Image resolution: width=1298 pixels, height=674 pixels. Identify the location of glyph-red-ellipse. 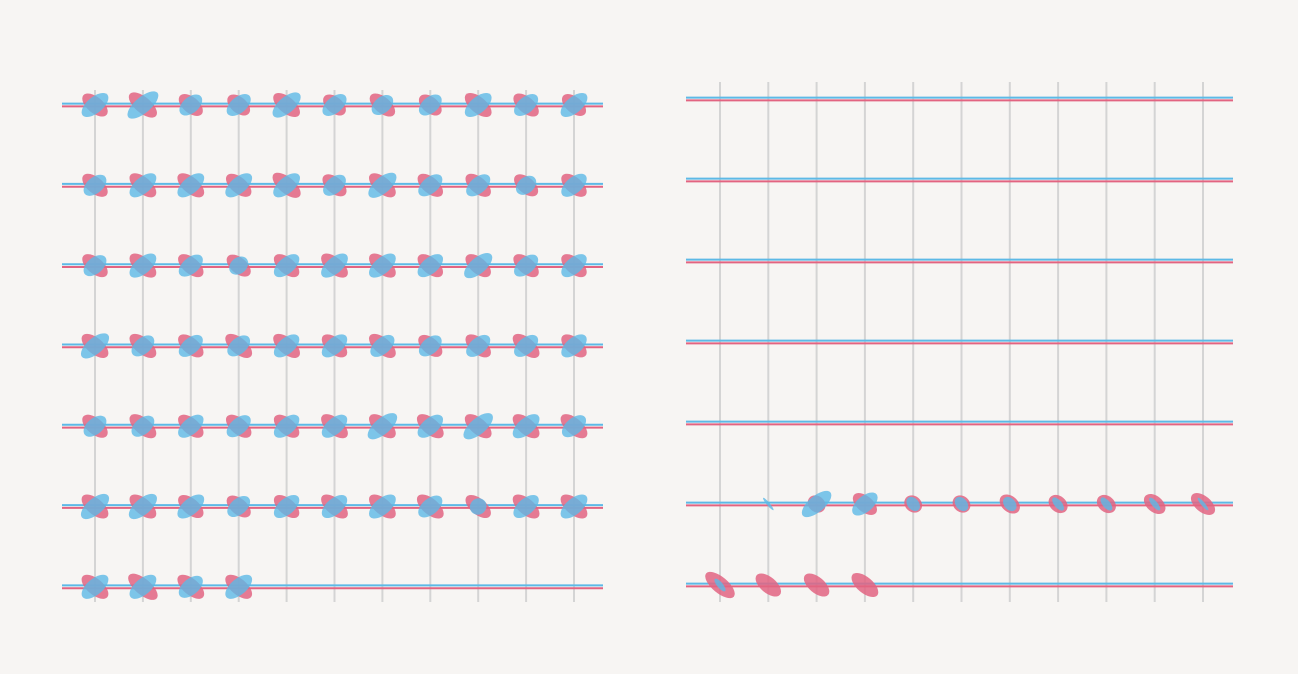
(768, 585).